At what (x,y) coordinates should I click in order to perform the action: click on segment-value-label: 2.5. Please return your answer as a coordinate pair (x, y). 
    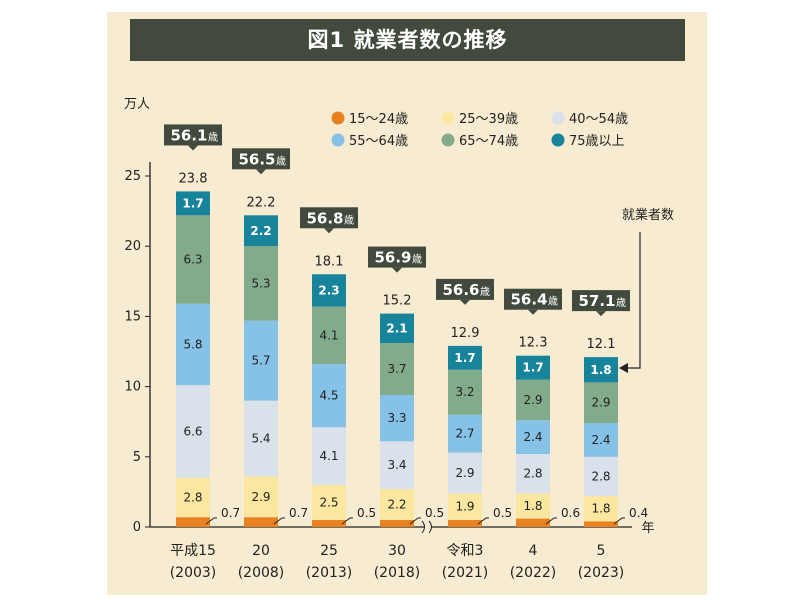
    Looking at the image, I should click on (328, 502).